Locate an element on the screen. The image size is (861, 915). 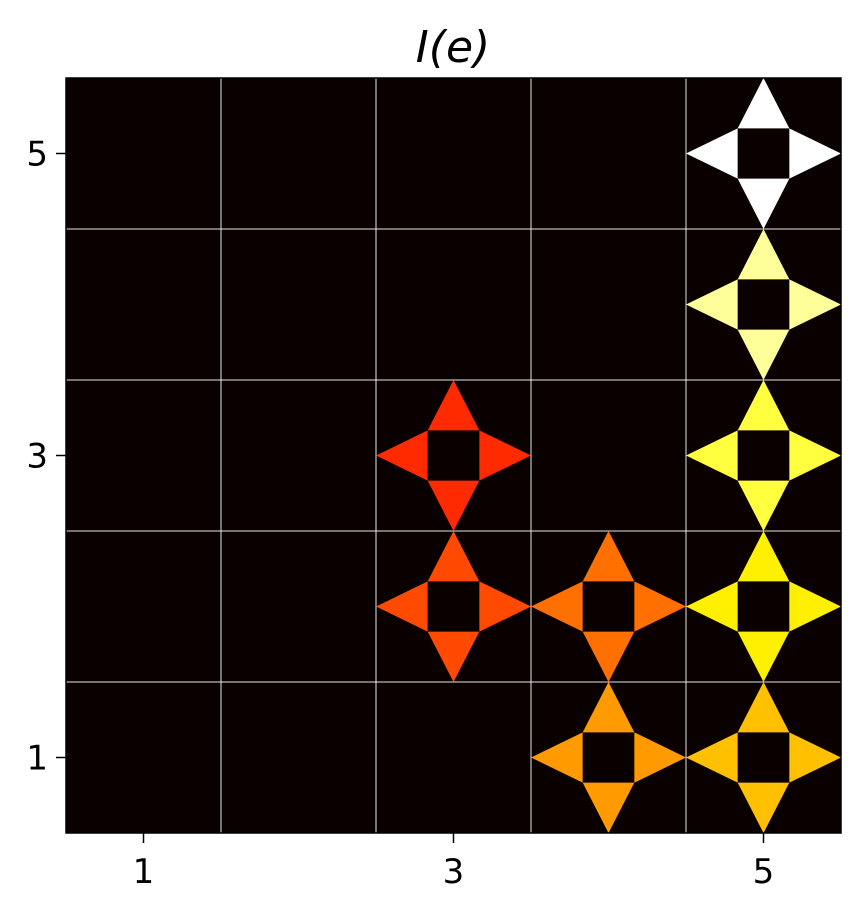
y-tick-label: 3 is located at coordinates (37, 457).